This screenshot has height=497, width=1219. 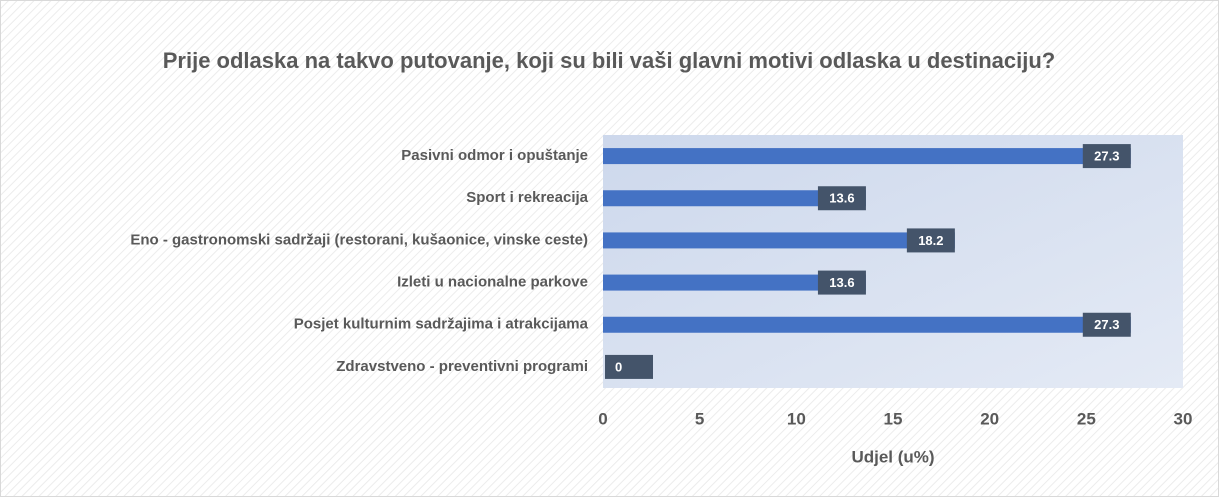 I want to click on x-axis-label: Udjel (u%), so click(x=892, y=456).